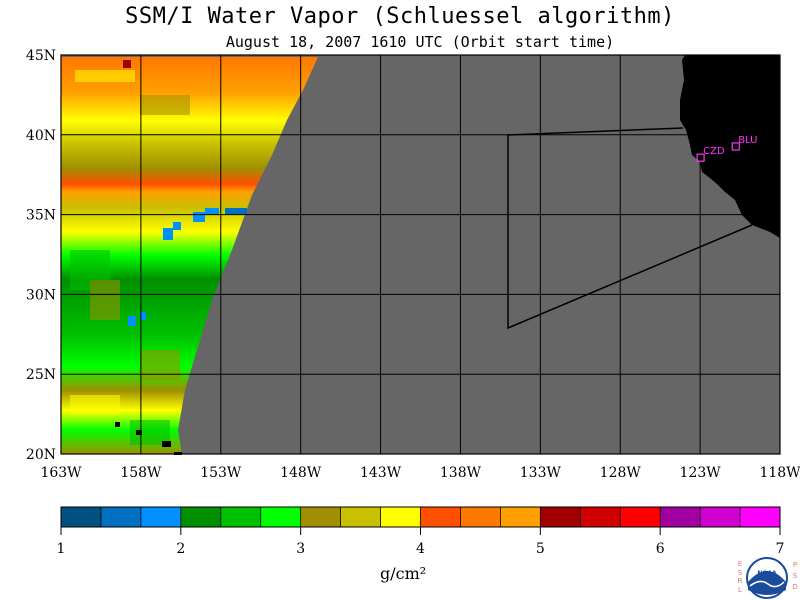 This screenshot has width=800, height=600. I want to click on svg-text: NOAA, so click(767, 573).